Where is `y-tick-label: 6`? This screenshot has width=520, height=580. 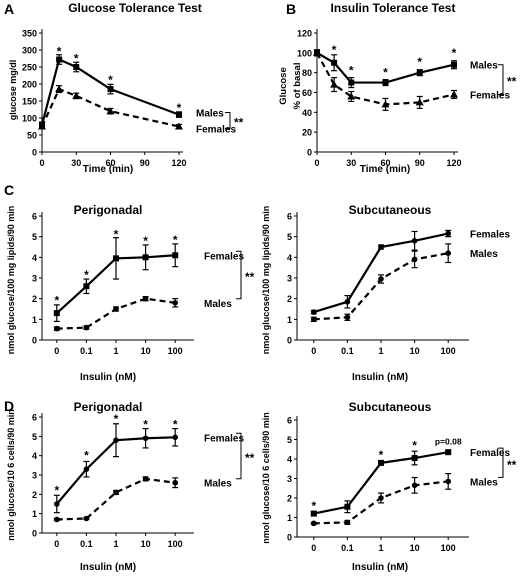
y-tick-label: 6 is located at coordinates (289, 421).